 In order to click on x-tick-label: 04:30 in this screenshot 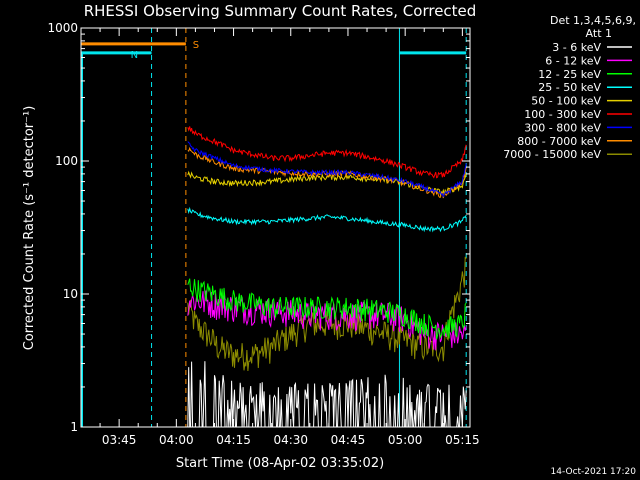, I will do `click(290, 440)`.